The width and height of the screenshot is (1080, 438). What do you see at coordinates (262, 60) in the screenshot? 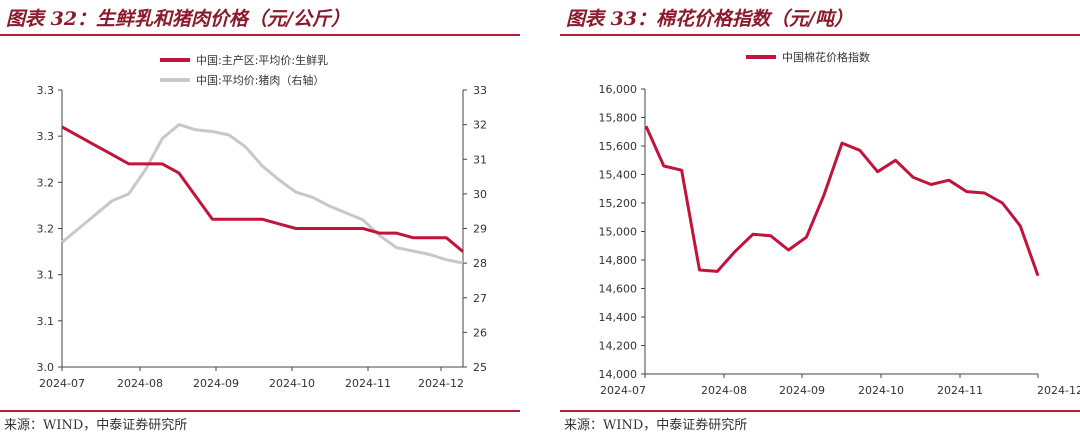
I see `legend-label: 中国:主产区:平均价:生鲜乳` at bounding box center [262, 60].